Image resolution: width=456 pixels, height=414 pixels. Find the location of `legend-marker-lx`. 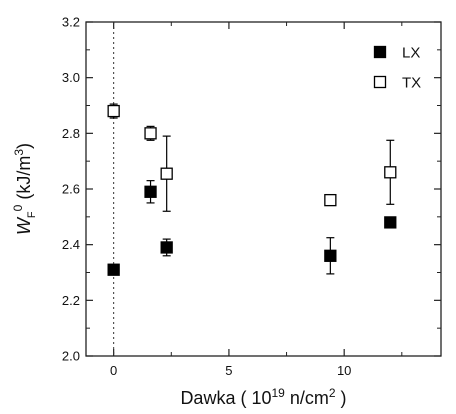

legend-marker-lx is located at coordinates (380, 52).